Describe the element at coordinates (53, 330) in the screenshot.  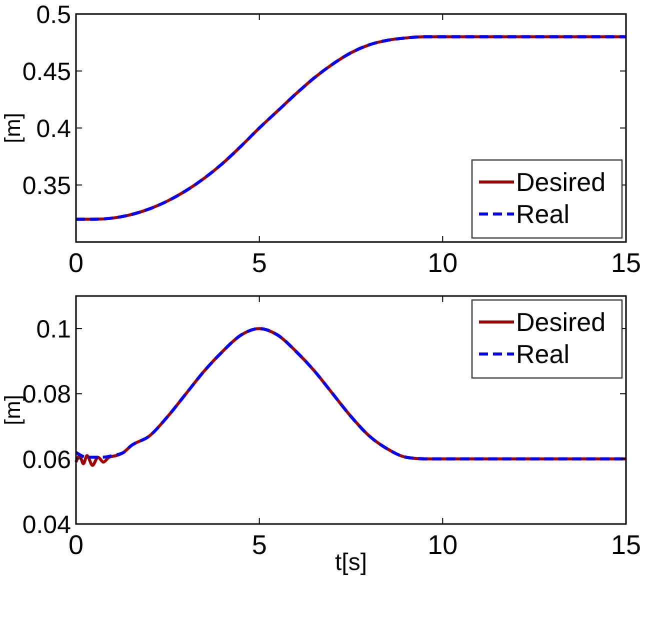
I see `y-tick-label: 0.1` at that location.